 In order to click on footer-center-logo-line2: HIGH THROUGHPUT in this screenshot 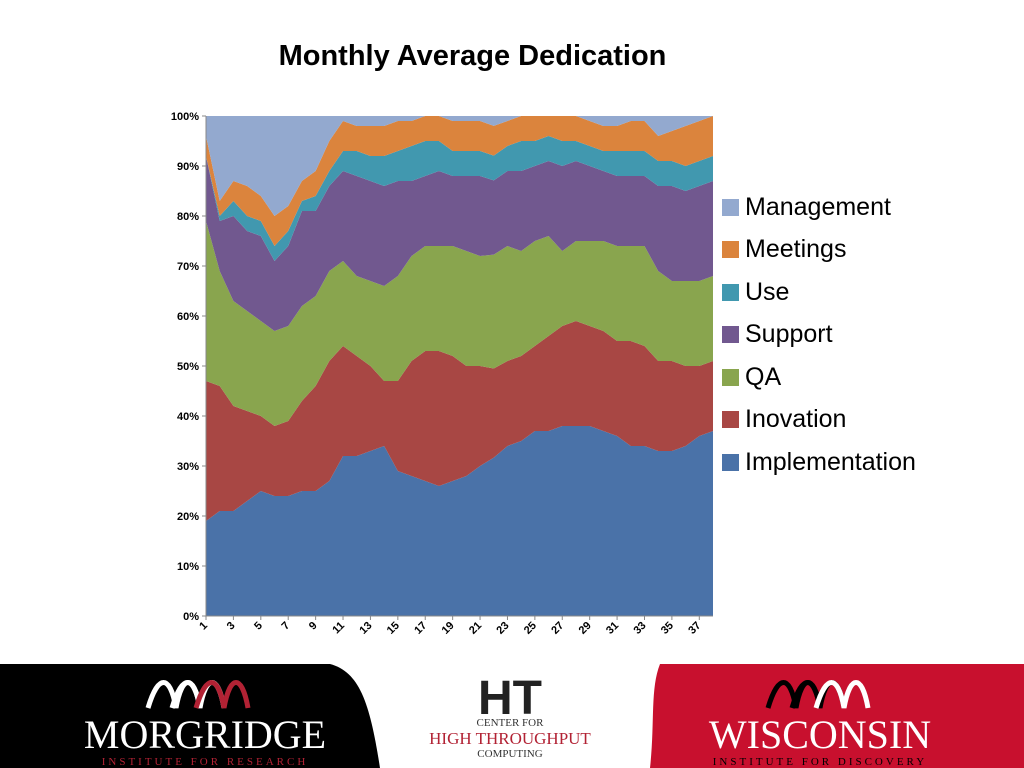, I will do `click(510, 738)`.